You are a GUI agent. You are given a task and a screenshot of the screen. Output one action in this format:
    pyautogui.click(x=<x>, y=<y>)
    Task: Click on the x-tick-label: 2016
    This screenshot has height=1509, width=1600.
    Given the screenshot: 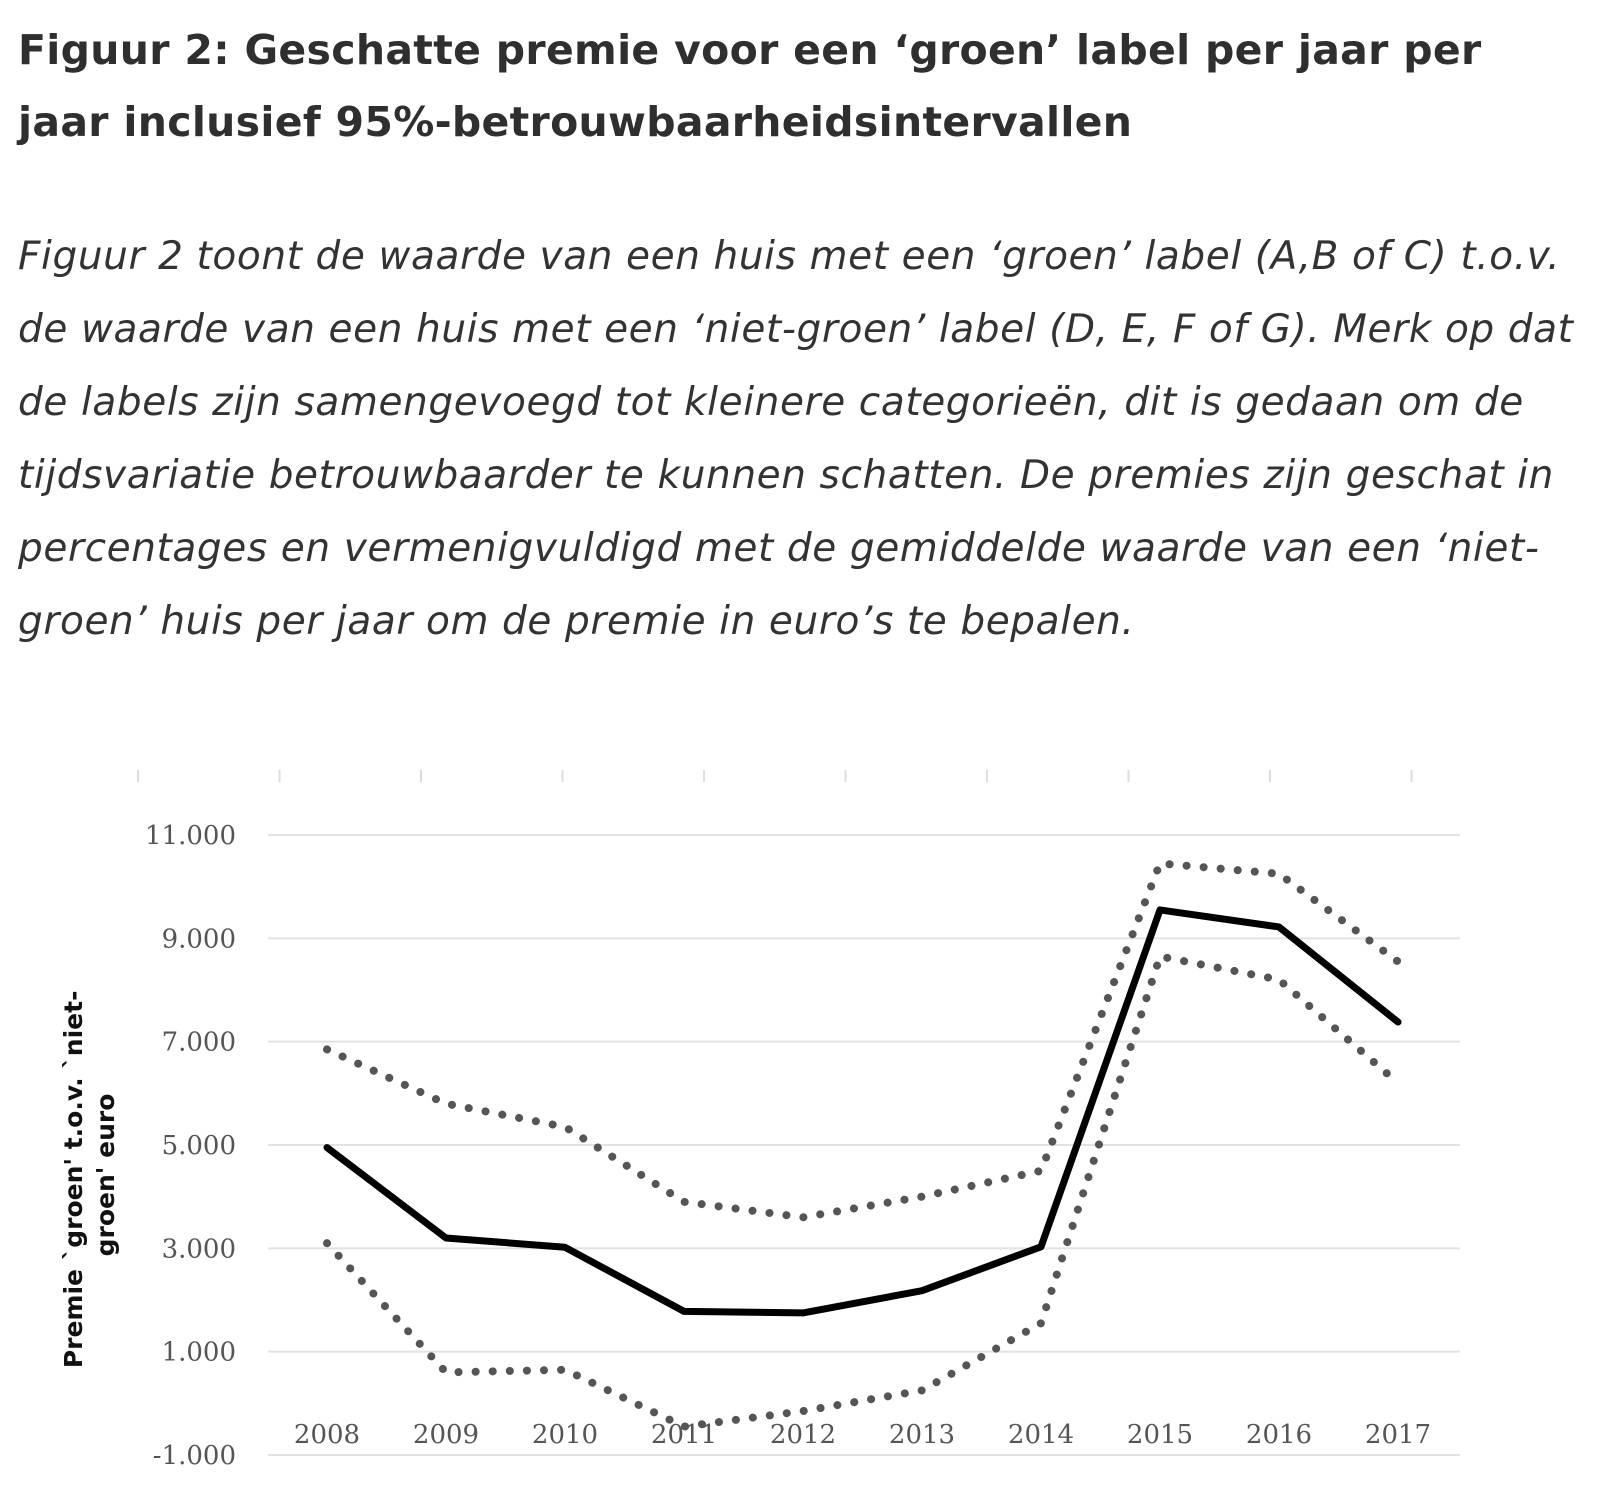 What is the action you would take?
    pyautogui.click(x=1279, y=1435)
    